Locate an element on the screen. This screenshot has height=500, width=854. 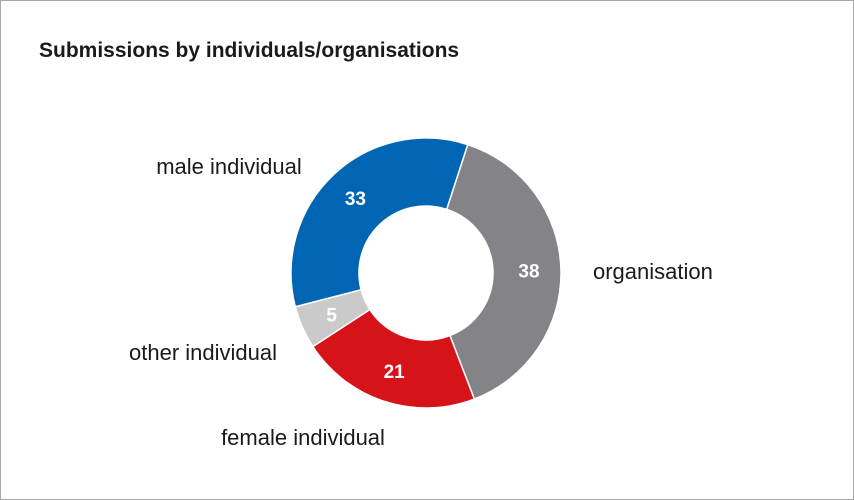
category-label-female-individual: female individual is located at coordinates (303, 437).